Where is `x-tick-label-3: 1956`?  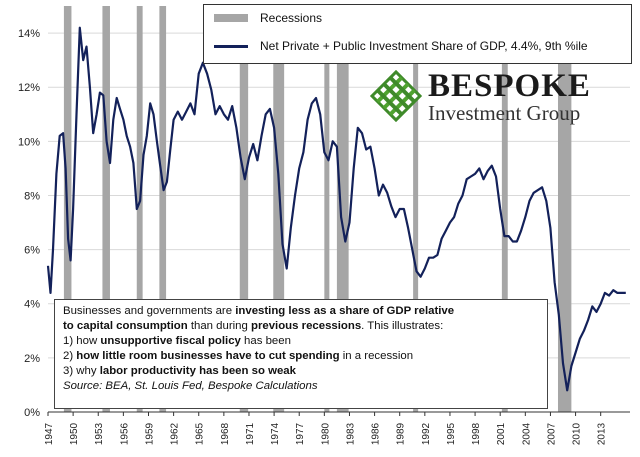
x-tick-label-3: 1956 is located at coordinates (124, 433).